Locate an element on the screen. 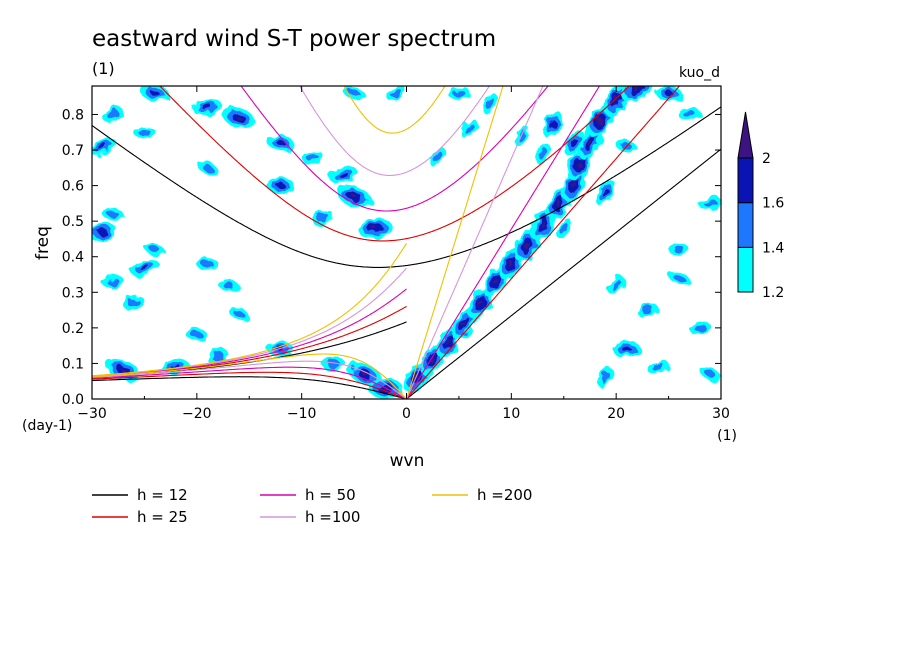 The height and width of the screenshot is (658, 904). x-axis-label: wvn is located at coordinates (407, 461).